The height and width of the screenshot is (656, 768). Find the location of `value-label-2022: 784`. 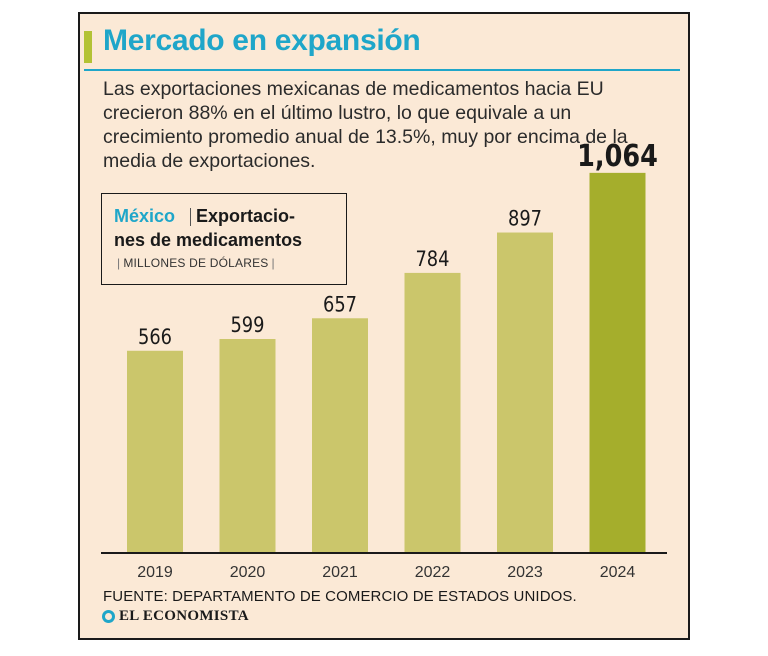

value-label-2022: 784 is located at coordinates (432, 259).